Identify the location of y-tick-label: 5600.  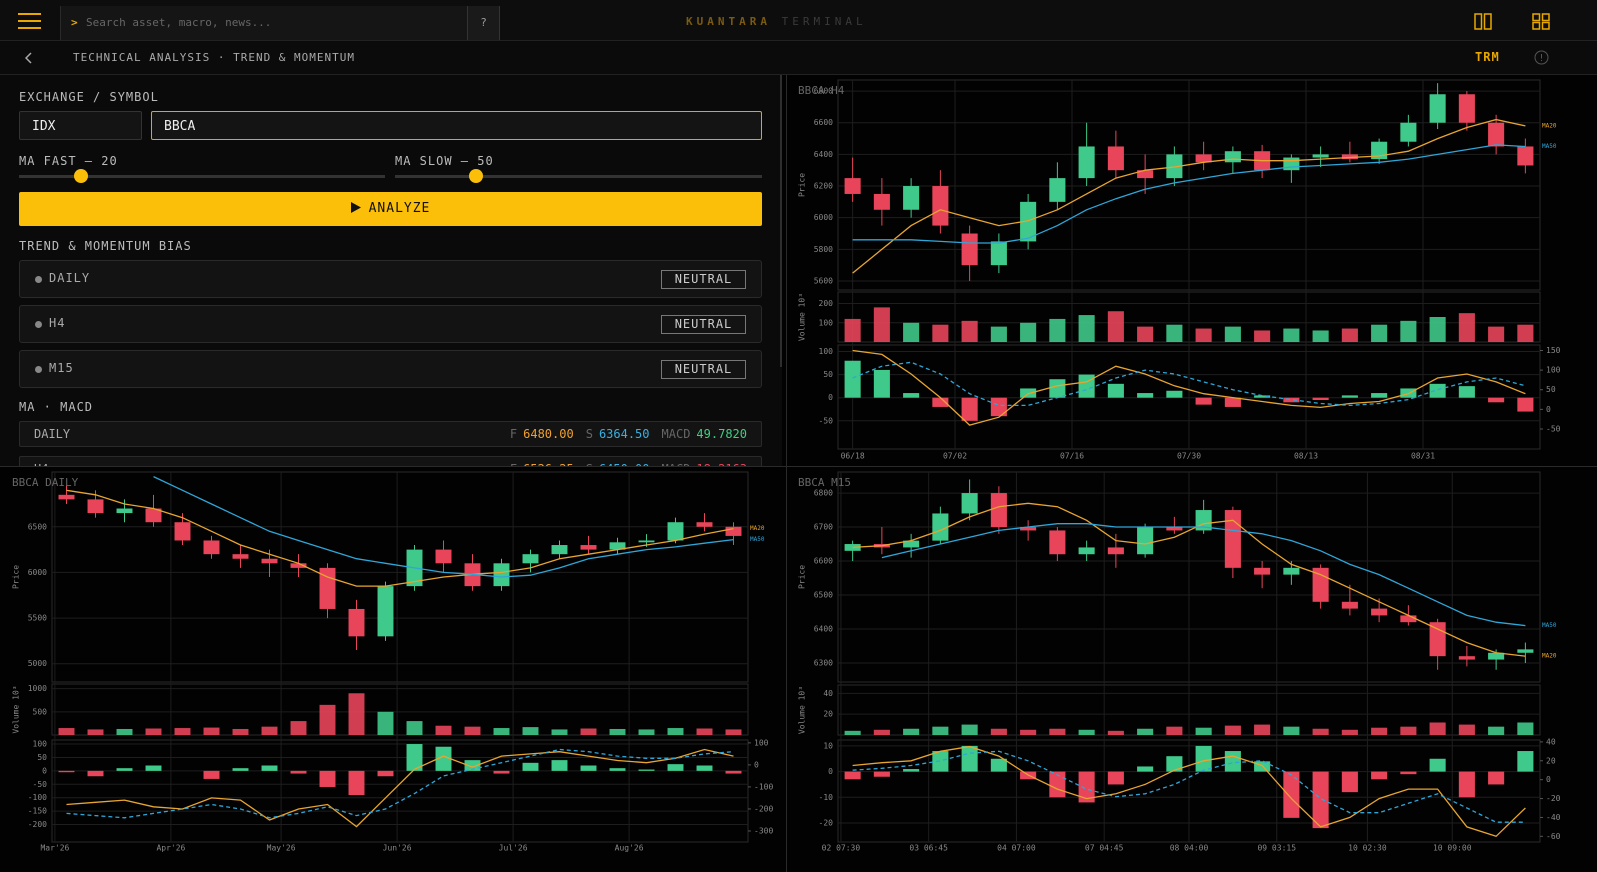
(823, 280).